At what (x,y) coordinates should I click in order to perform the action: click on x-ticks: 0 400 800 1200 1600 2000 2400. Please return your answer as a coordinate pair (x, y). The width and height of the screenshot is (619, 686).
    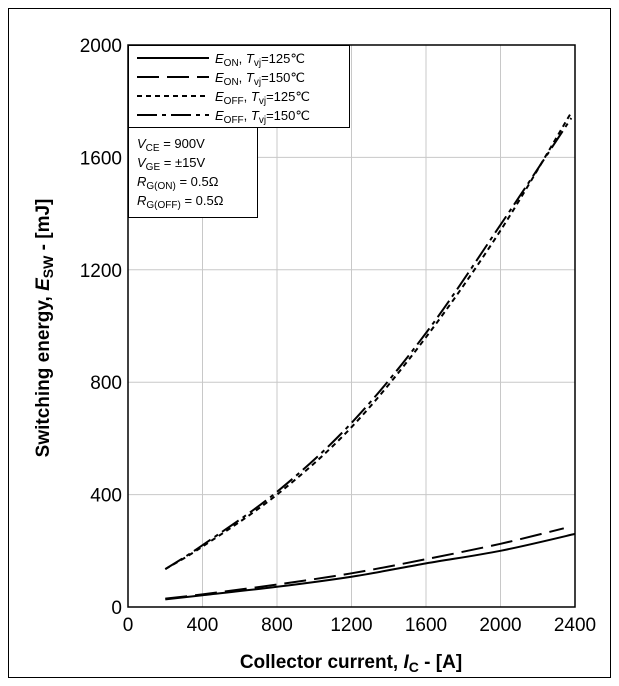
    Looking at the image, I should click on (359, 625).